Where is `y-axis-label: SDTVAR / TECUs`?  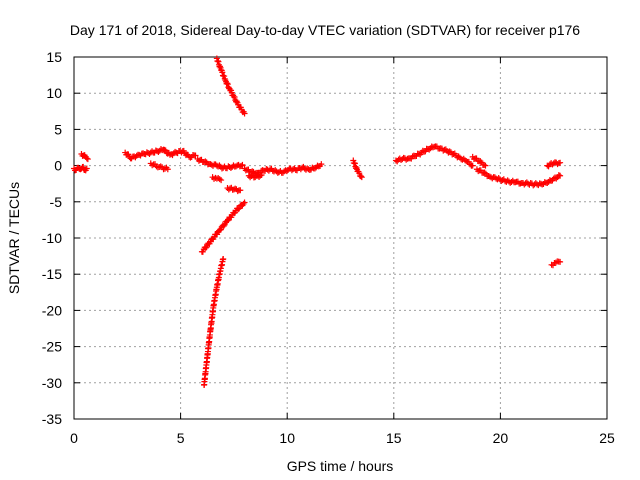 y-axis-label: SDTVAR / TECUs is located at coordinates (14, 238).